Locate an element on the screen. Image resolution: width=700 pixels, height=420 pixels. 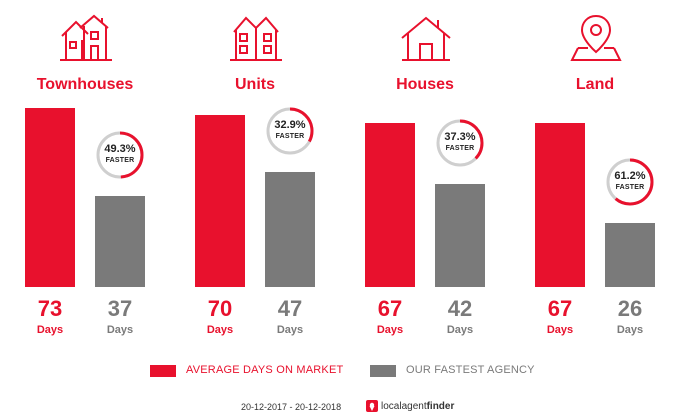
faster-ring-land is located at coordinates (630, 182).